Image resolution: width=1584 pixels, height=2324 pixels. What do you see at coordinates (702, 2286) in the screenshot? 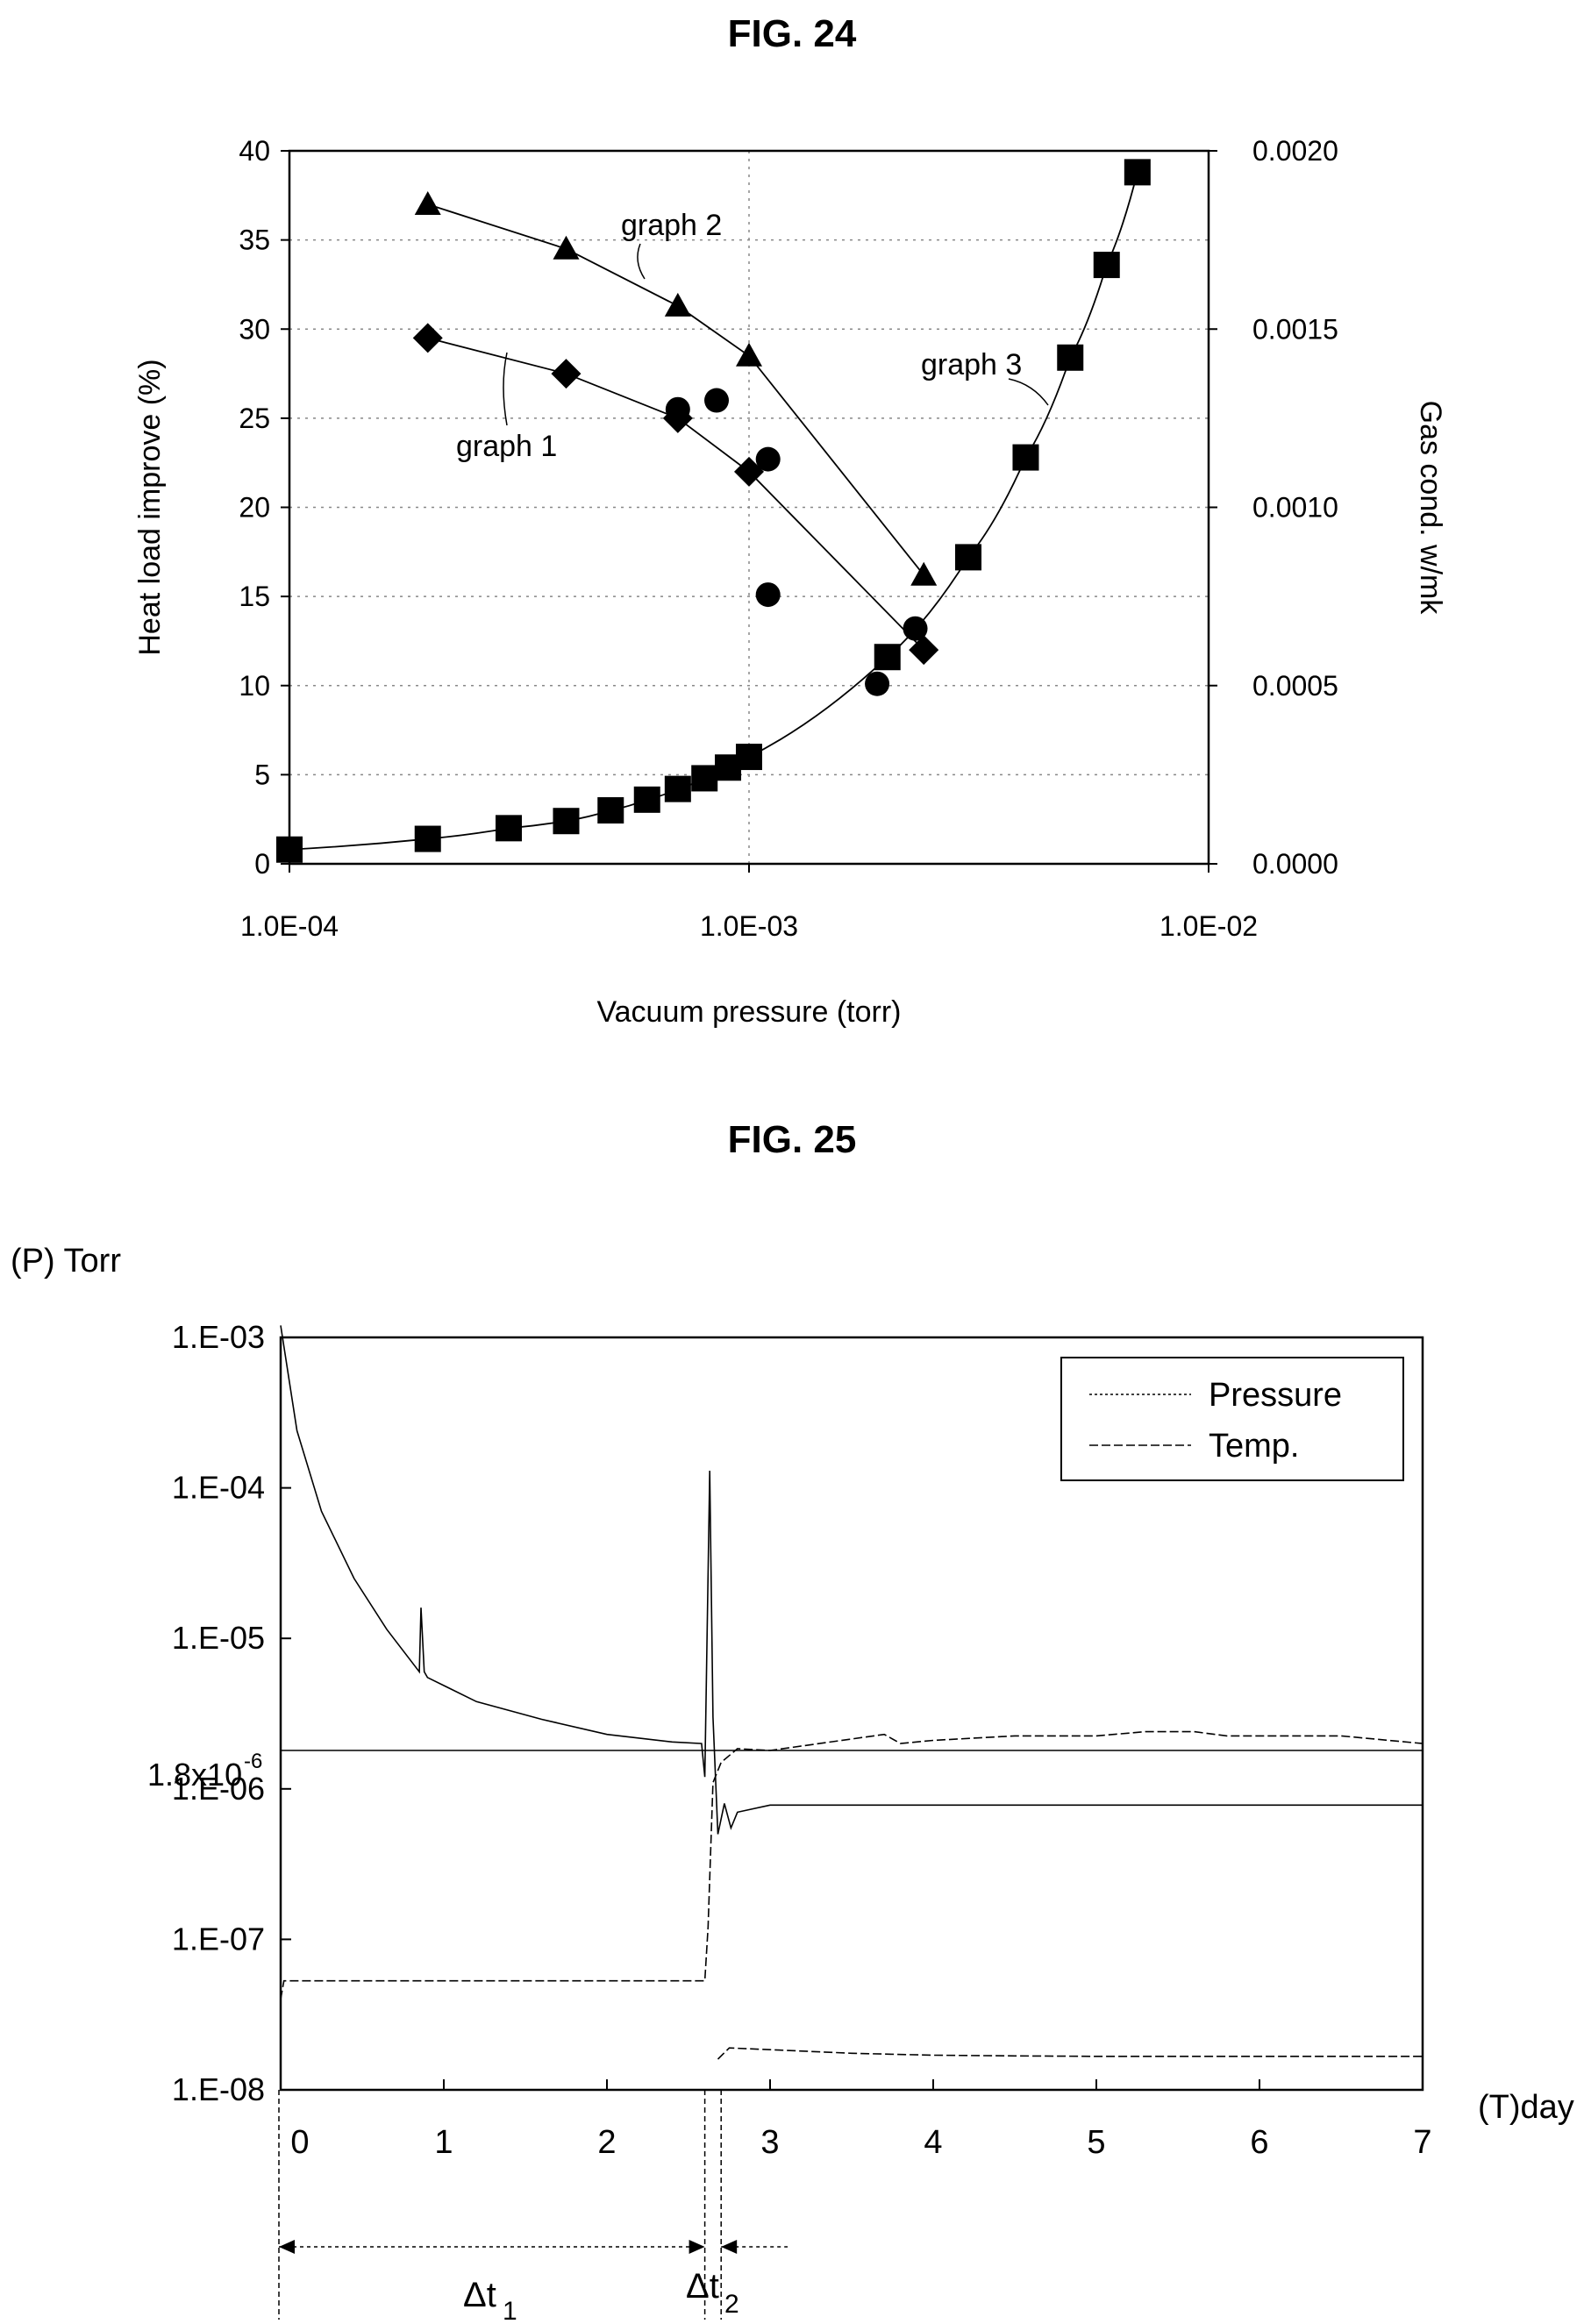
I see `interval-label-2: Δt` at bounding box center [702, 2286].